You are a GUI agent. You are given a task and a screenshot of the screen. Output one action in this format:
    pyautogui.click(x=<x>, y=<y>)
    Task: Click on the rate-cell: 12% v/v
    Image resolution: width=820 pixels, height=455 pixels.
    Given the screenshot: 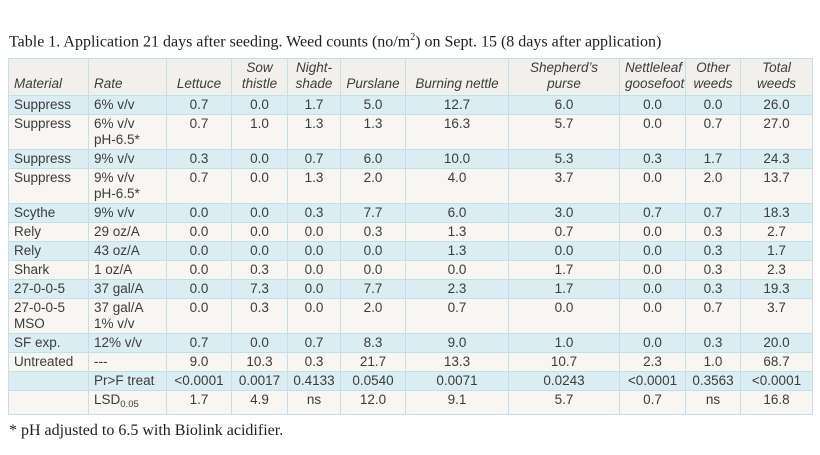 What is the action you would take?
    pyautogui.click(x=127, y=343)
    